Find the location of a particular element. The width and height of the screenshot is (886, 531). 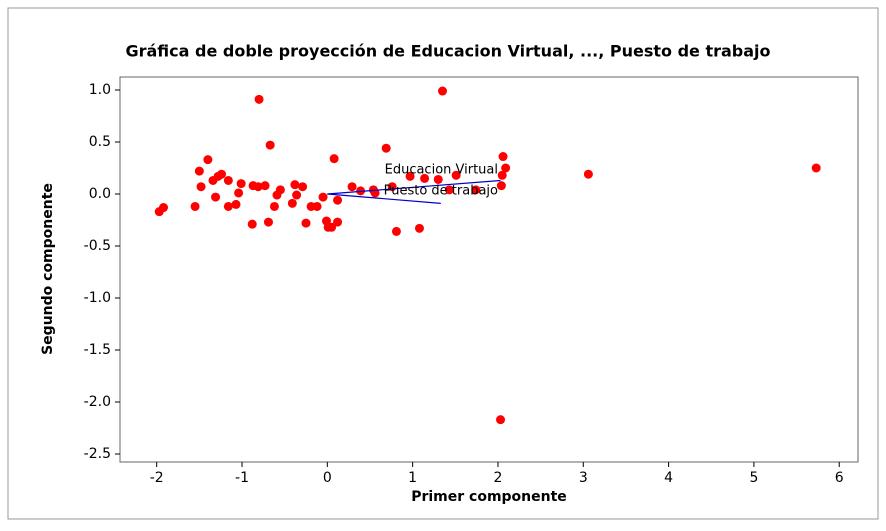

y-tick-label: 0.0 is located at coordinates (100, 194).